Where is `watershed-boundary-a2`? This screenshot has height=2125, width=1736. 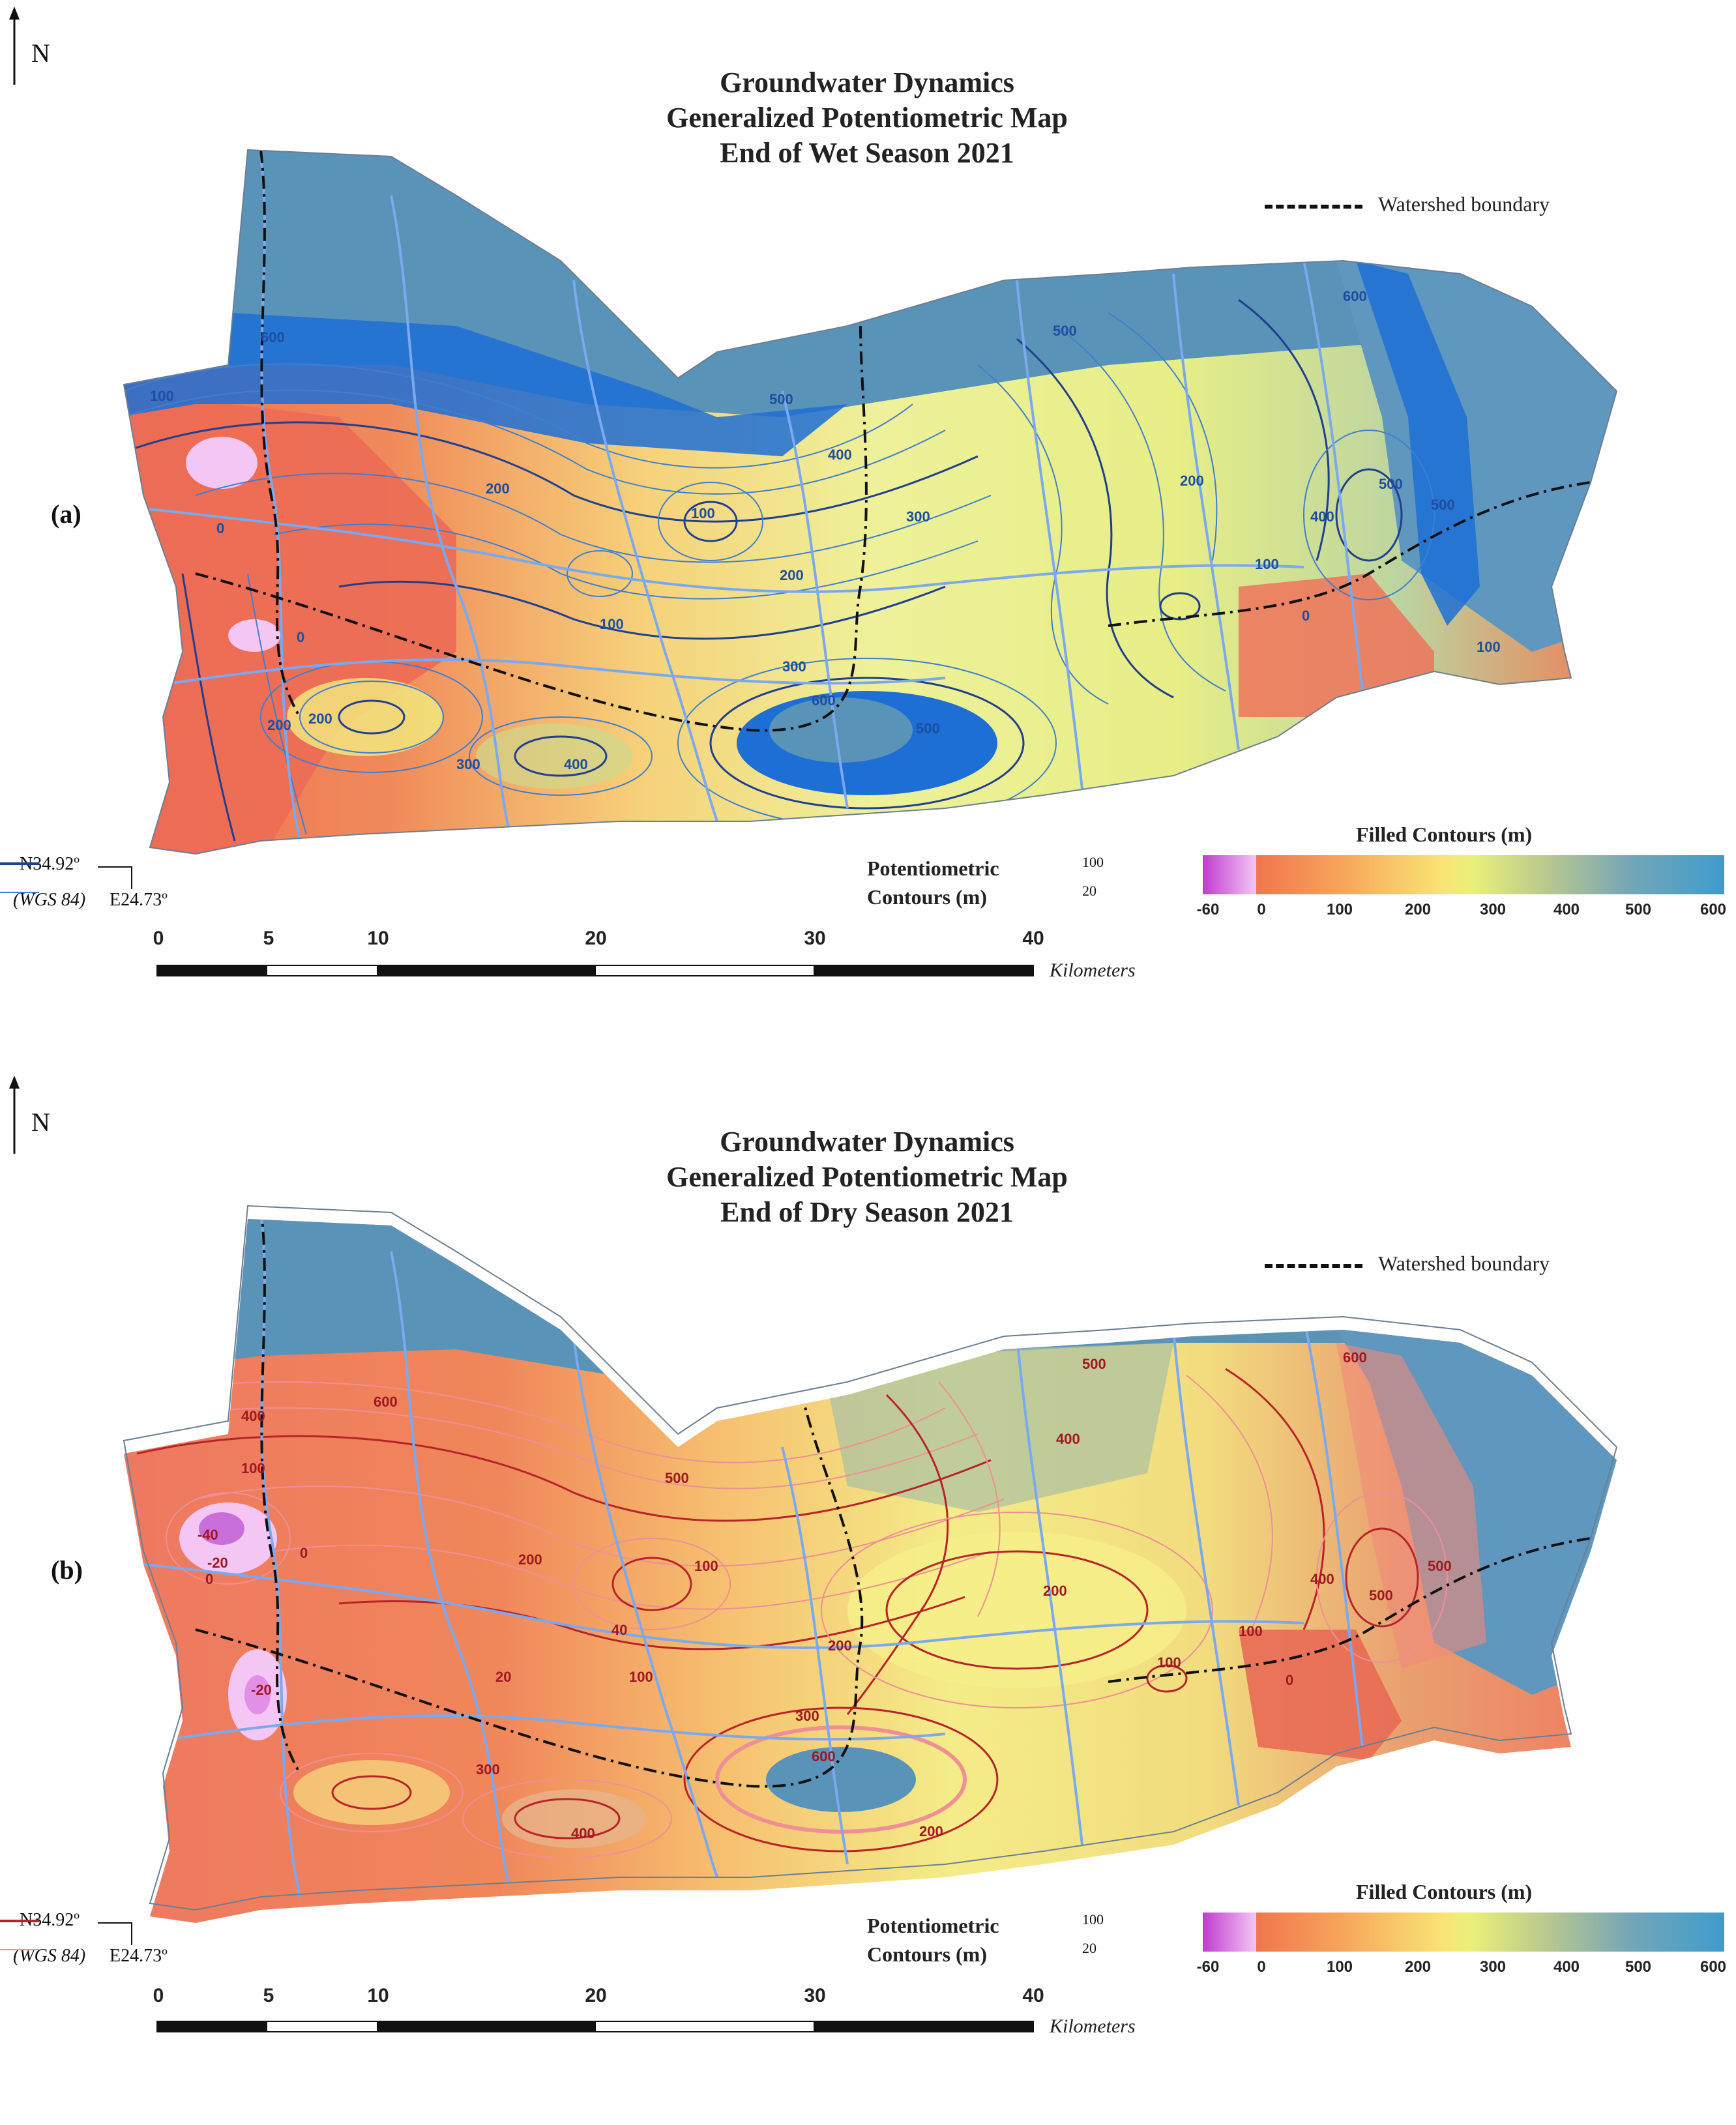
watershed-boundary-a2 is located at coordinates (531, 529).